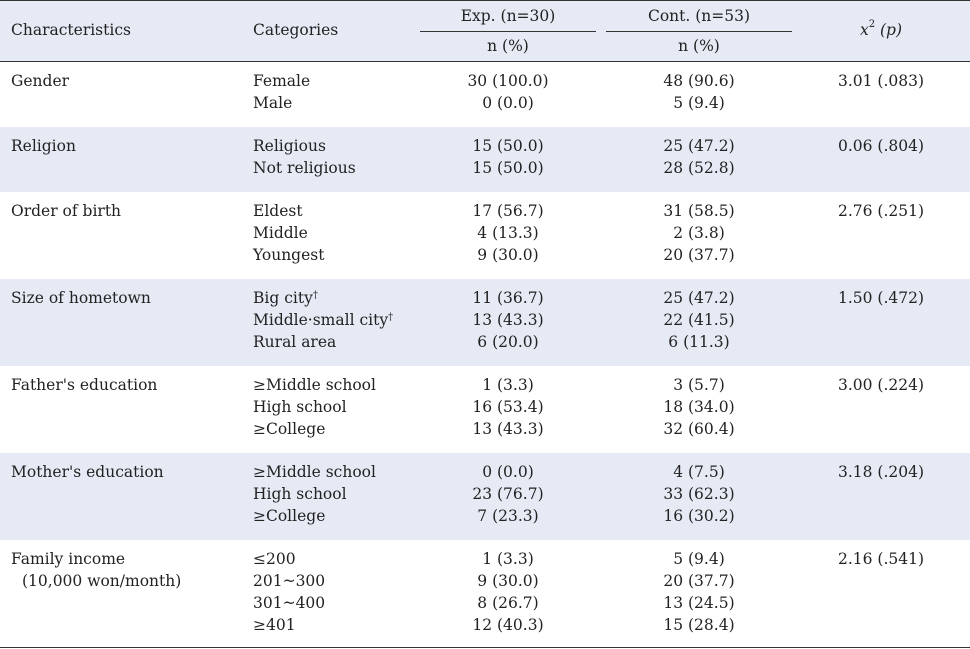 This screenshot has height=649, width=970. Describe the element at coordinates (699, 494) in the screenshot. I see `cont-value: 33 (62.3)` at that location.